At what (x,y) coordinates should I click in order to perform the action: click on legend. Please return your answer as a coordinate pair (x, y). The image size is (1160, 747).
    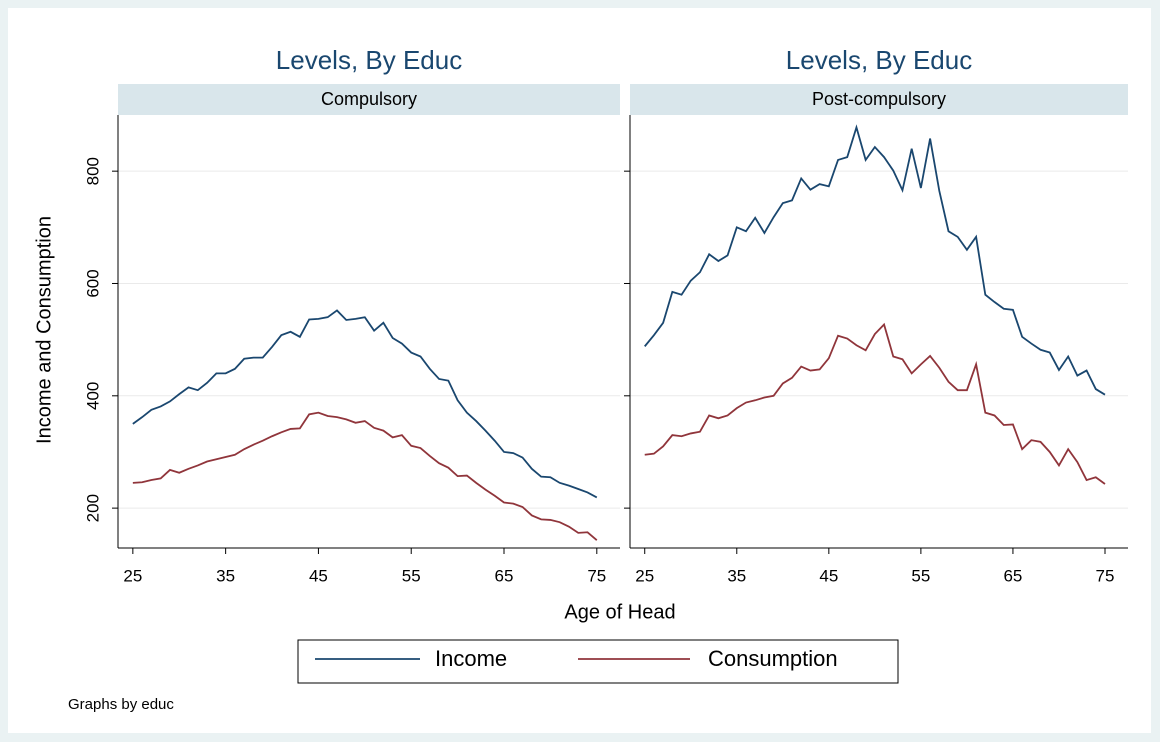
    Looking at the image, I should click on (598, 661).